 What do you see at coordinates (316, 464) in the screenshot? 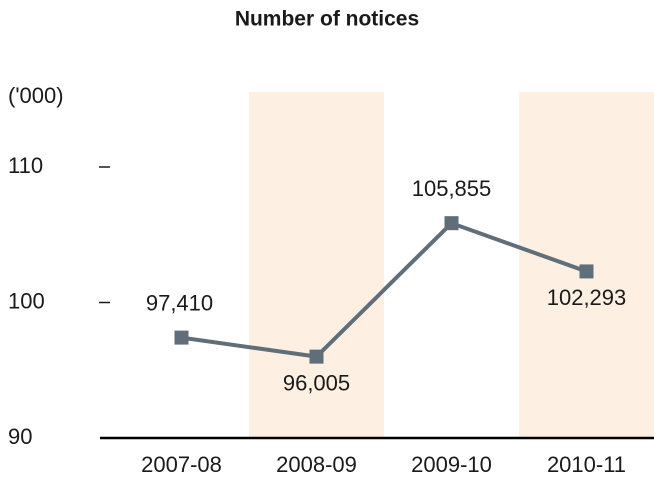
I see `x-tick-label: 2008-09` at bounding box center [316, 464].